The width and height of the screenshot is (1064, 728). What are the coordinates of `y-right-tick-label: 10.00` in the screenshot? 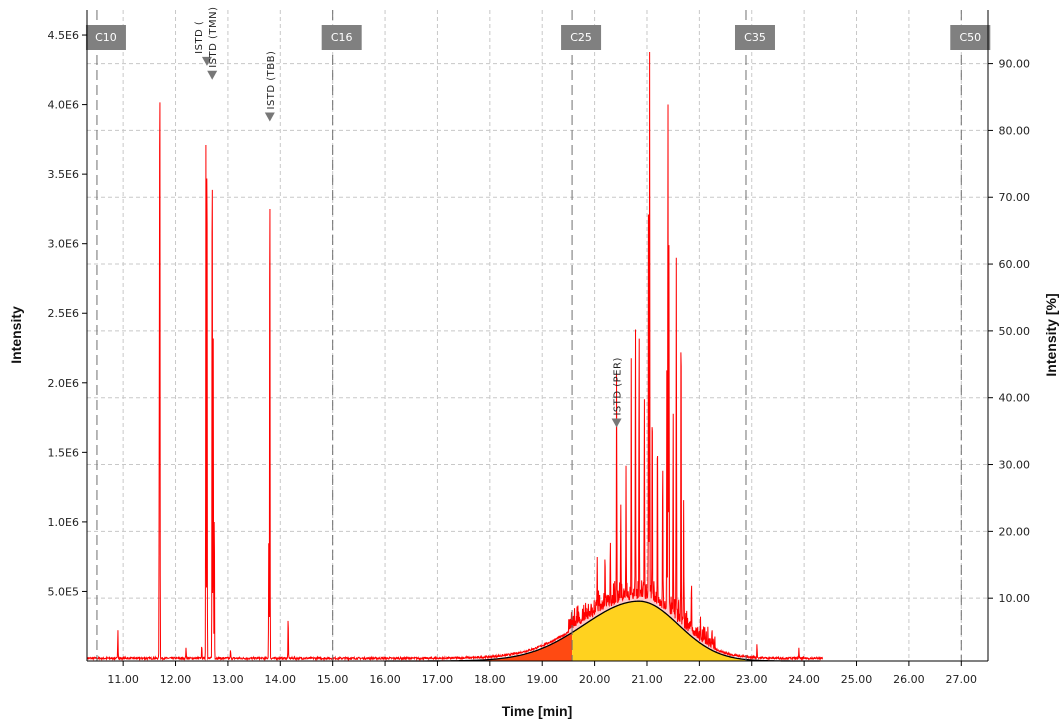 It's located at (1015, 598).